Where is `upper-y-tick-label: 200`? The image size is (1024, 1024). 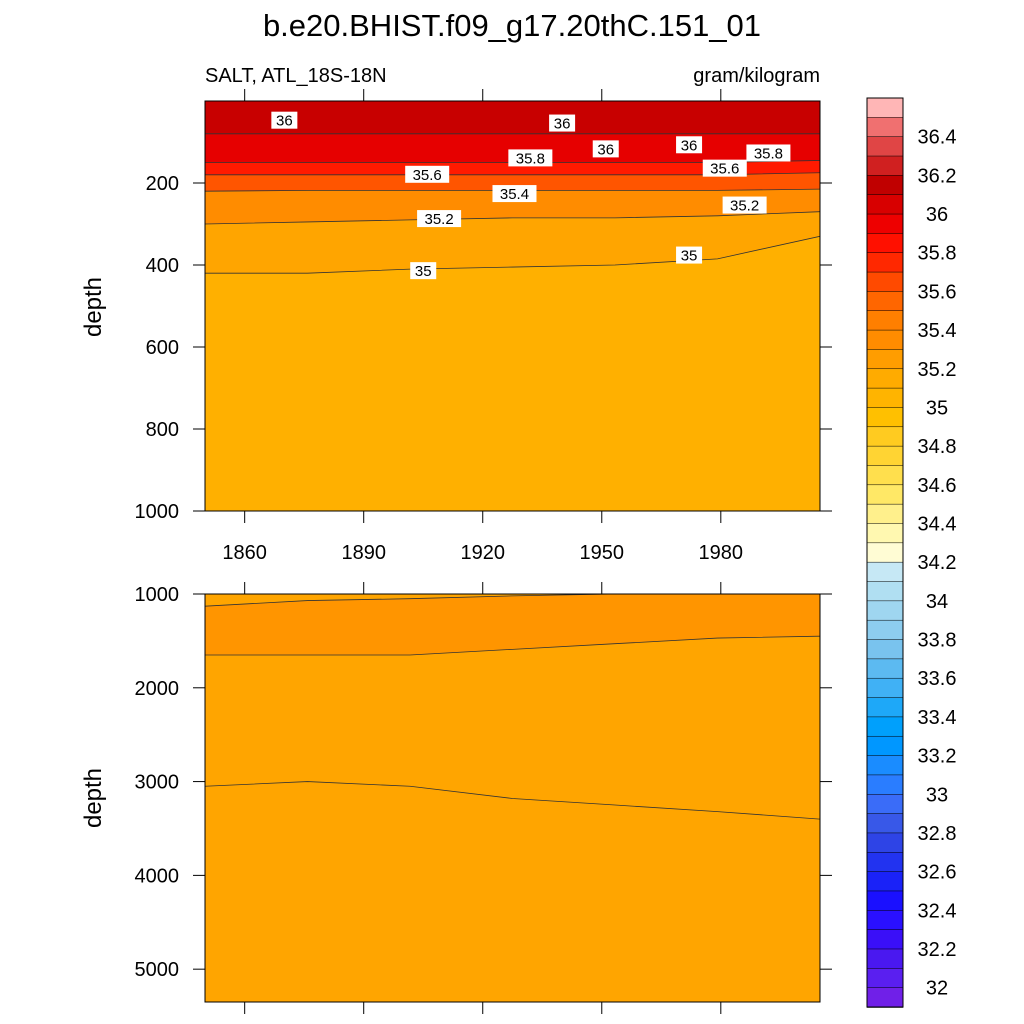 upper-y-tick-label: 200 is located at coordinates (162, 184).